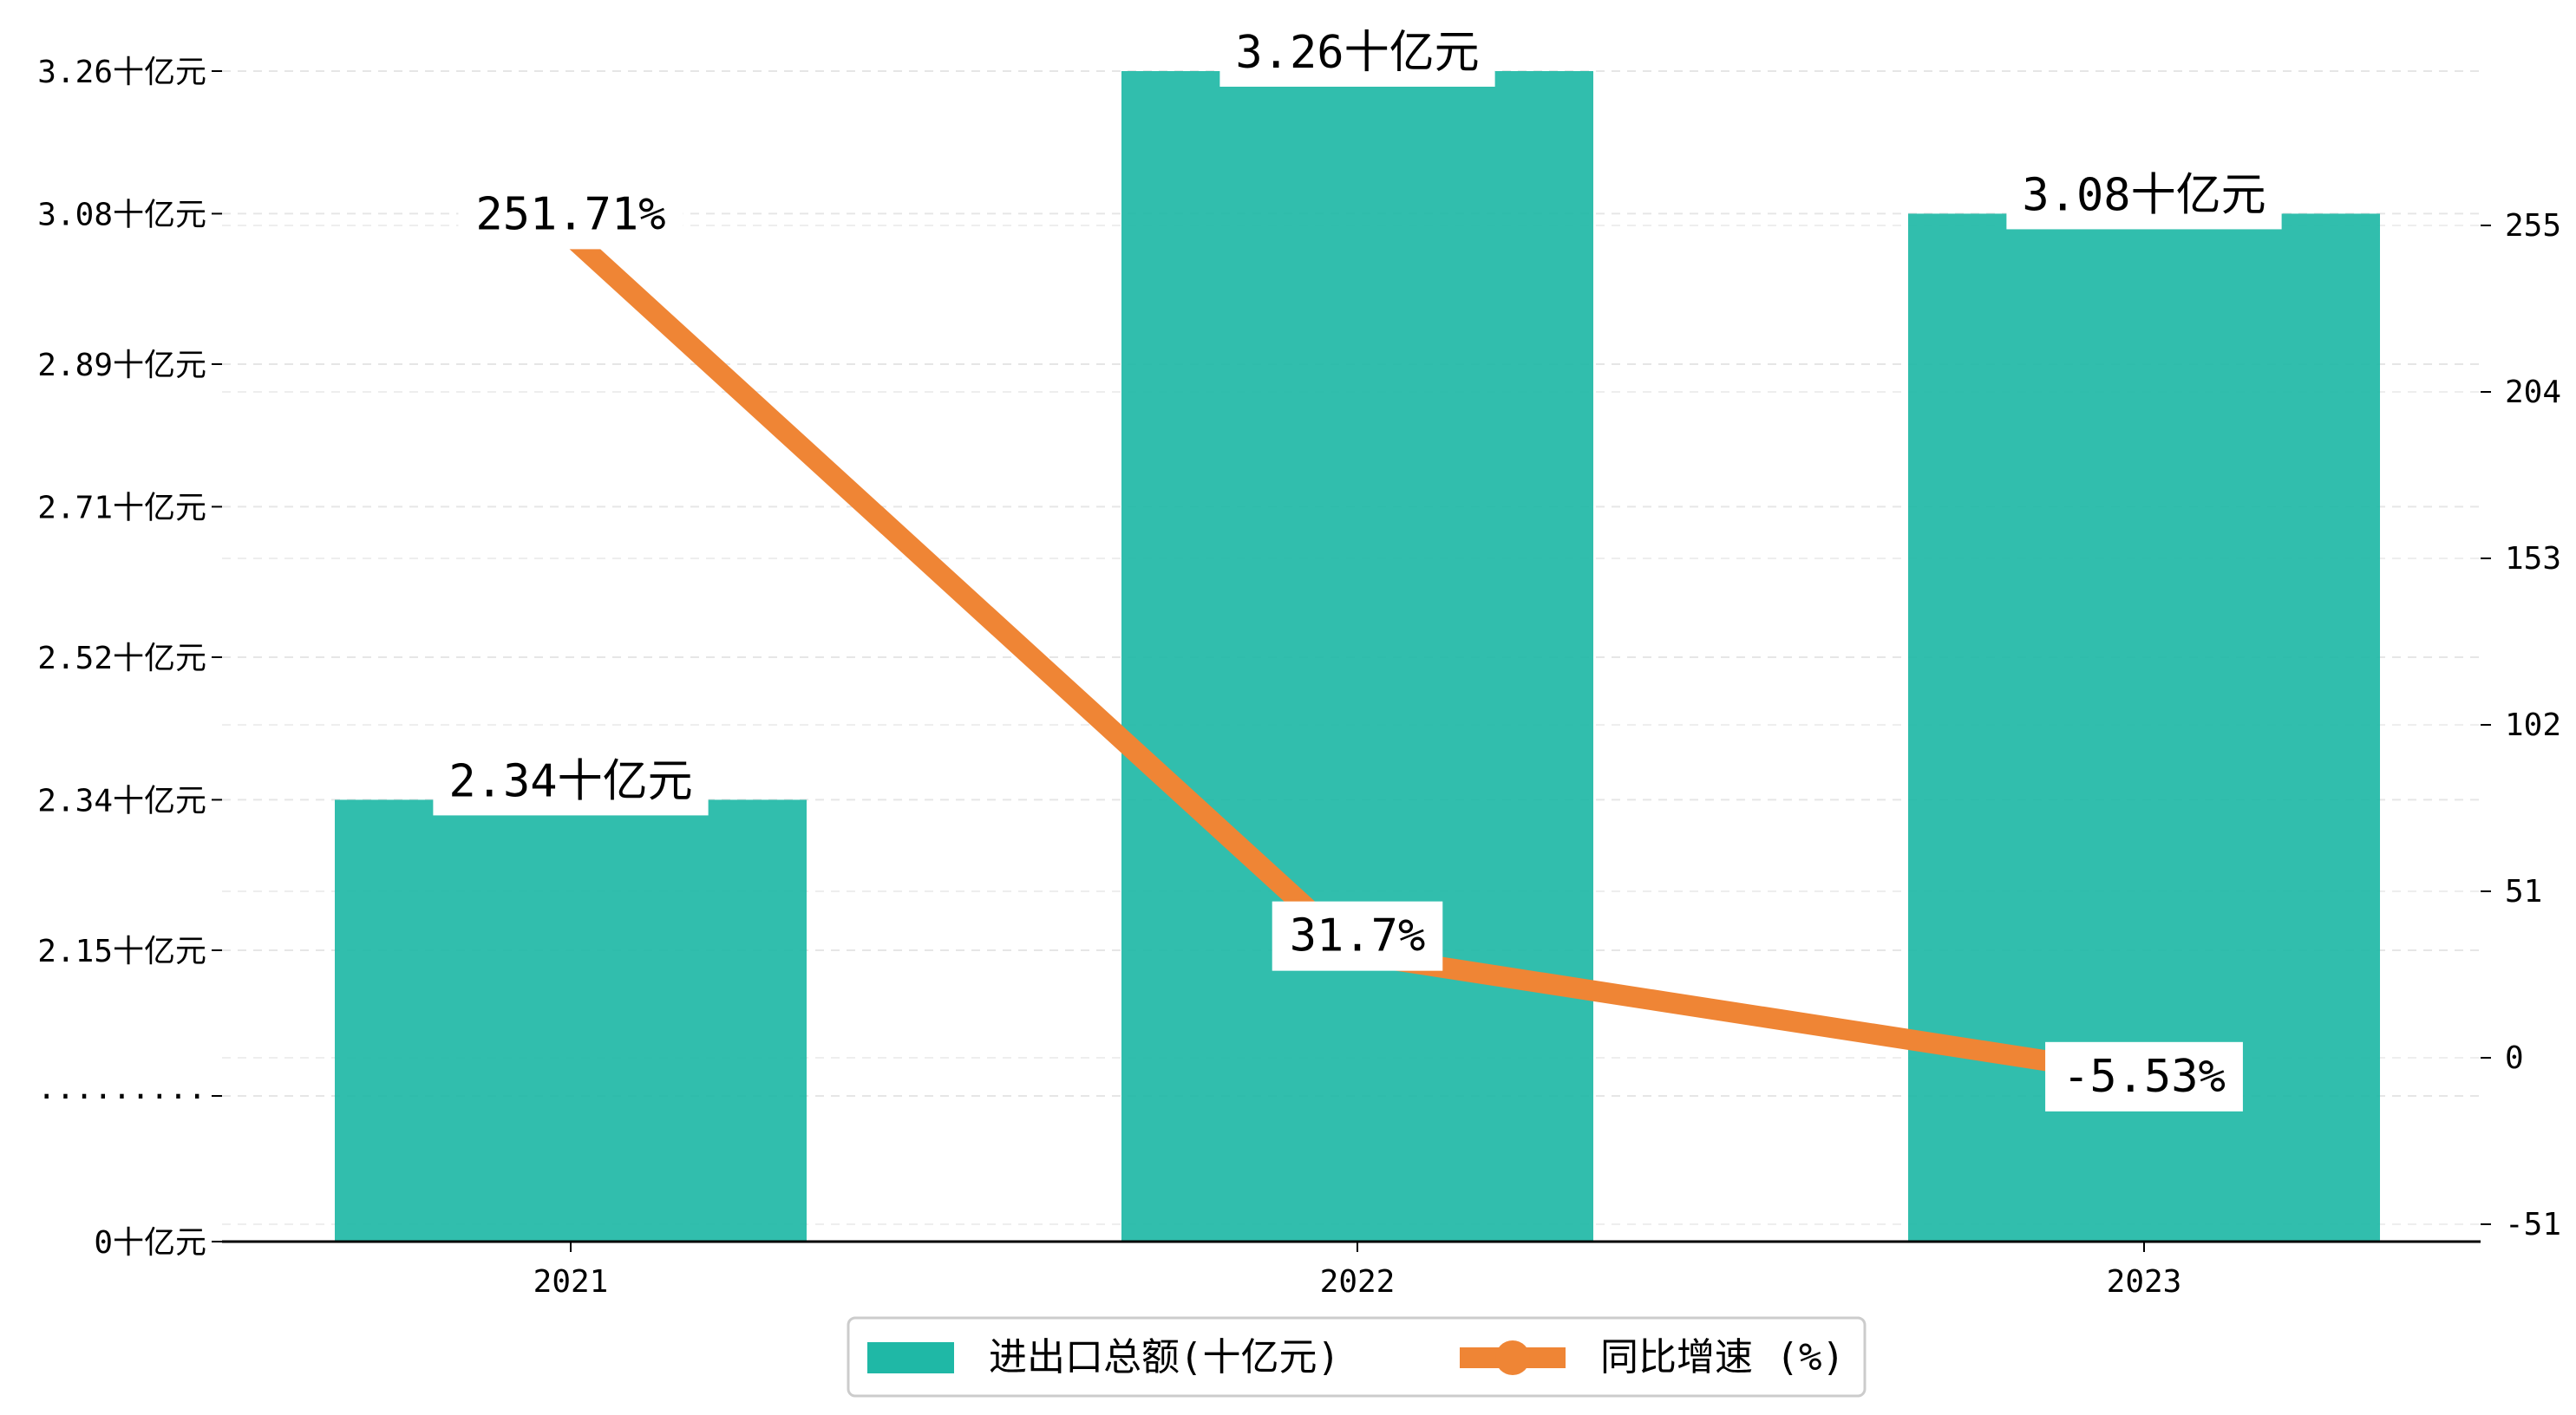  I want to click on left-tick-label: 3.08十亿元, so click(121, 214).